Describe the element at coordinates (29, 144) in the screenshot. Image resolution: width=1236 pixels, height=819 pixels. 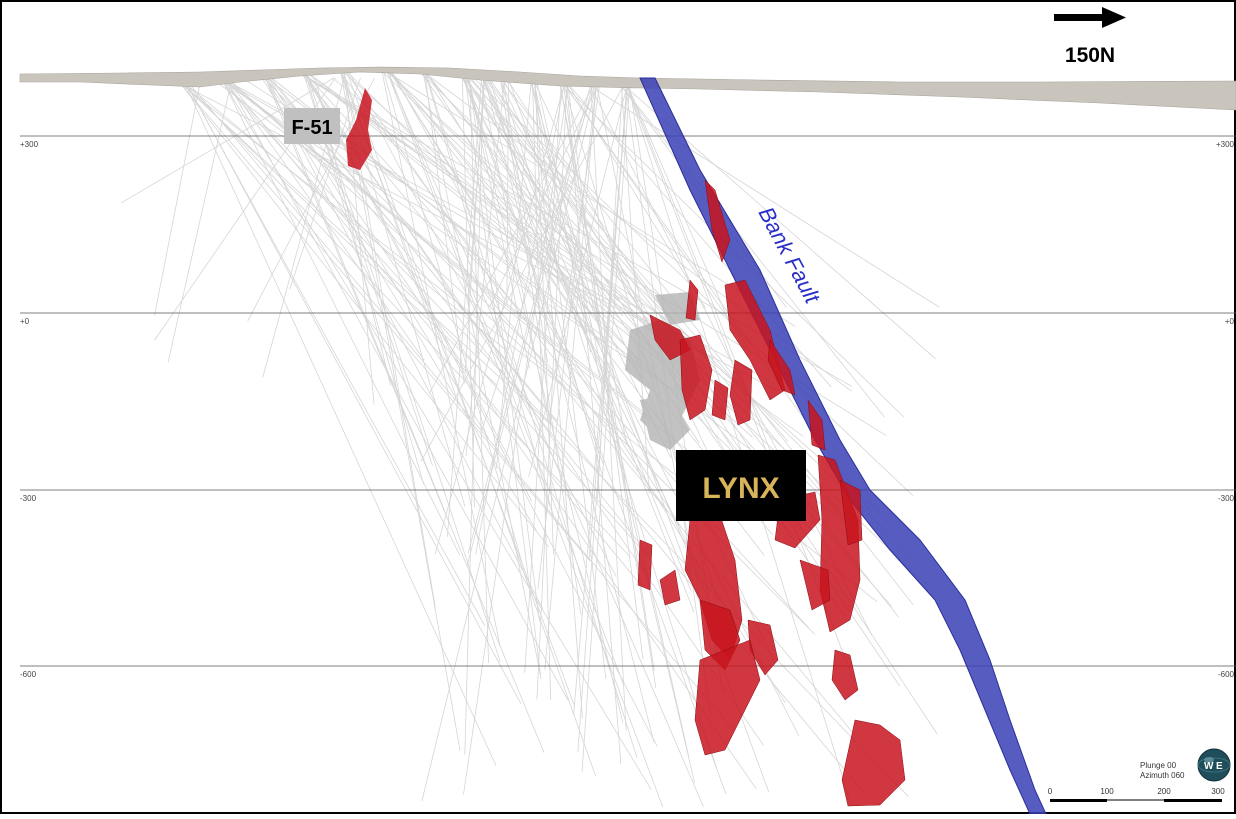
I see `level-label-left-300: +300` at that location.